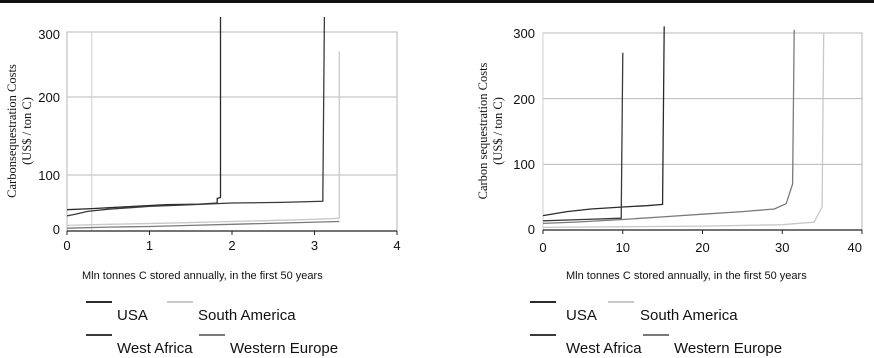 The width and height of the screenshot is (874, 358). What do you see at coordinates (396, 245) in the screenshot?
I see `left-xtick-label: 4` at bounding box center [396, 245].